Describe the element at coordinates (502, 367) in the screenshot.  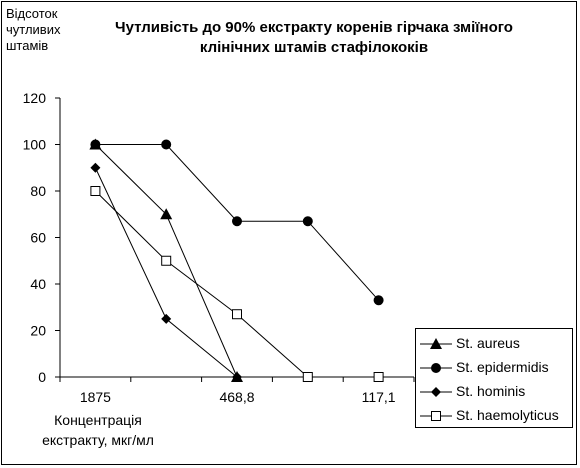
I see `legend-label: St. epidermidis` at that location.